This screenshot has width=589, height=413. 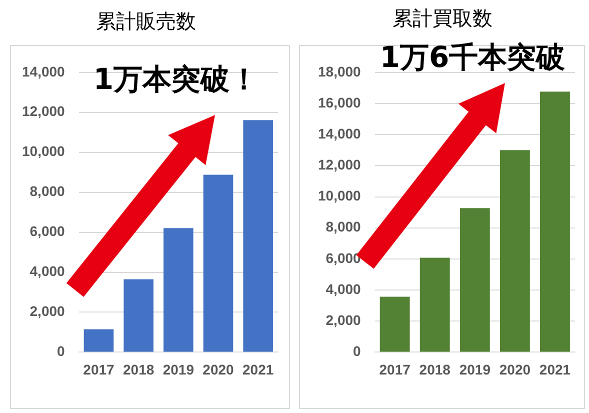 I want to click on chart-title: 累計販売数, so click(x=146, y=21).